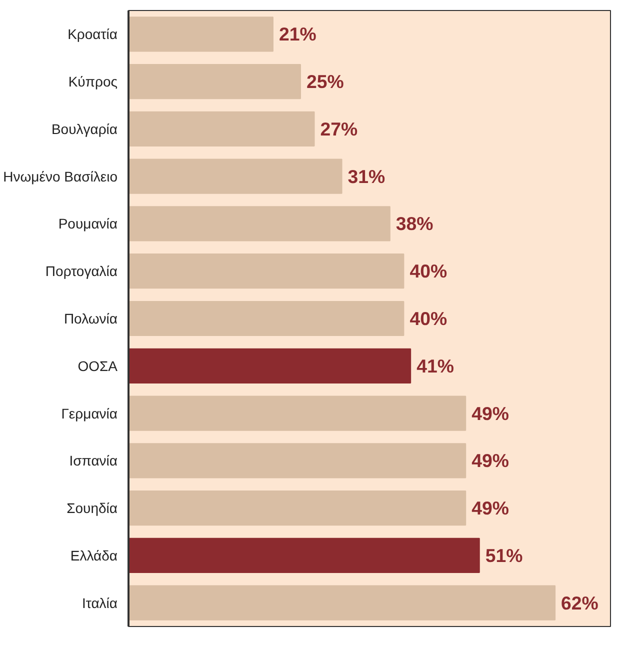 This screenshot has width=632, height=648. I want to click on y-tick-label: Σουηδία, so click(92, 508).